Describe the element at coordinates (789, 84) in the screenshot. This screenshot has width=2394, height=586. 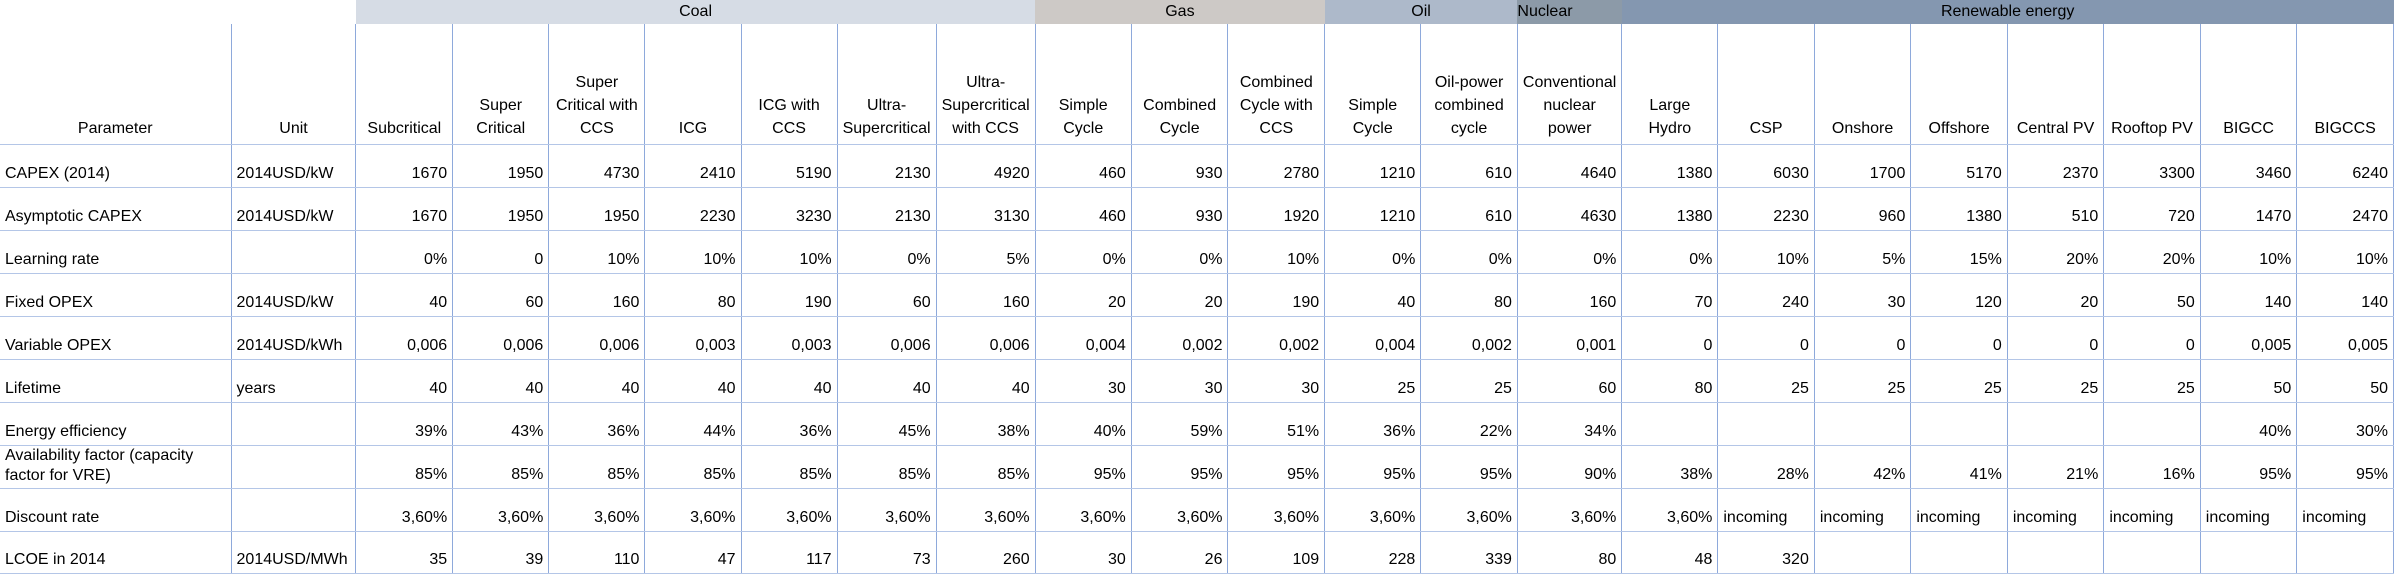
I see `column-header: ICG with CCS` at that location.